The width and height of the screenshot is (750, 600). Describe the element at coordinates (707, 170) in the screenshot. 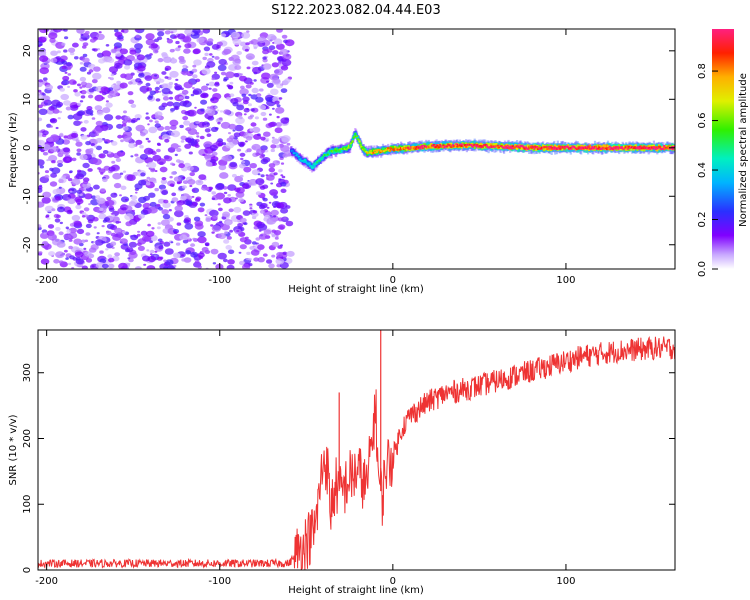

I see `colorbar-ticks: 0.0 0.2 0.4 0.6 0.8` at that location.